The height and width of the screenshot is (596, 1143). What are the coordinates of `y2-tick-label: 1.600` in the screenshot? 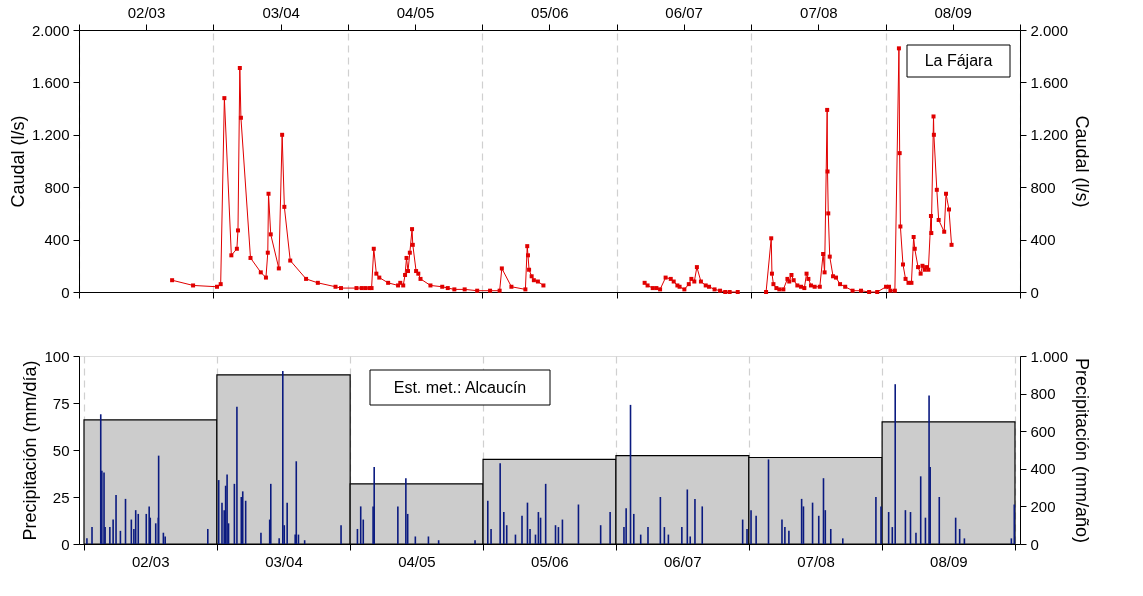 It's located at (1049, 82).